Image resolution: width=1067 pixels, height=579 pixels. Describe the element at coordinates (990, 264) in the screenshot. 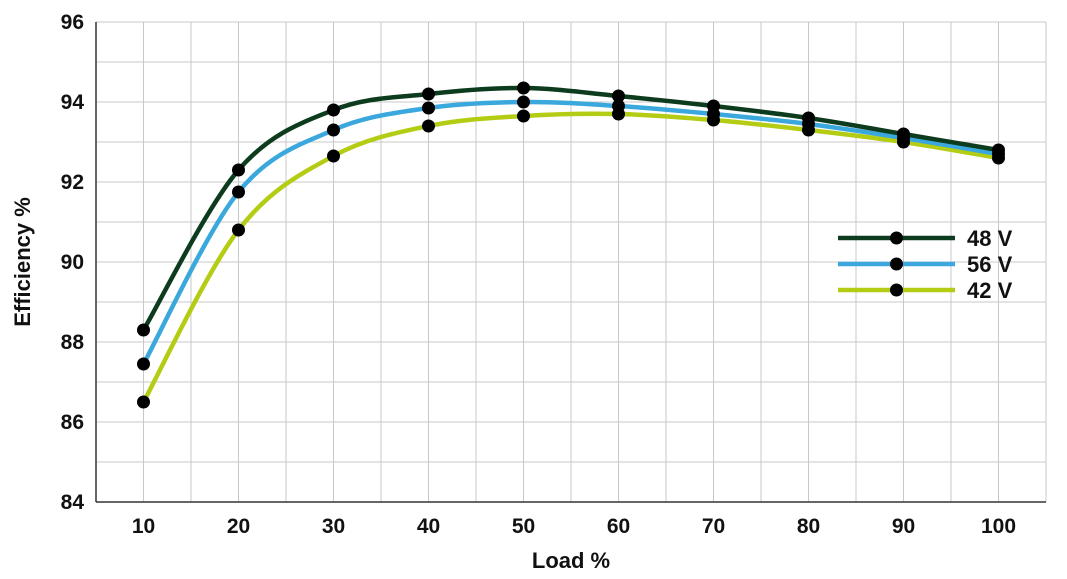

I see `legend-label: 56 V` at that location.